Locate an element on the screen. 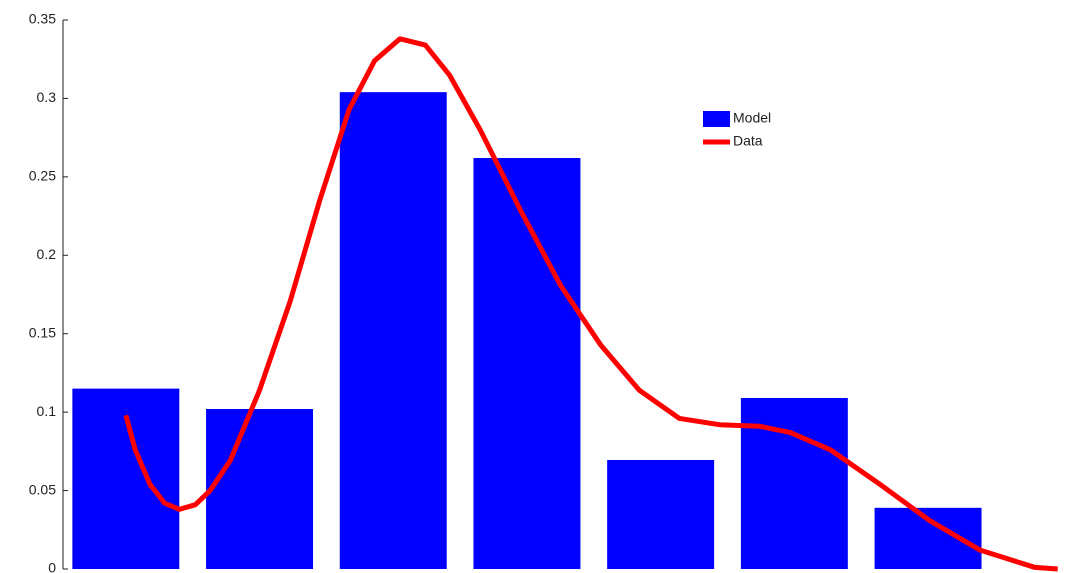  y-tick-label: 0.1 is located at coordinates (47, 411).